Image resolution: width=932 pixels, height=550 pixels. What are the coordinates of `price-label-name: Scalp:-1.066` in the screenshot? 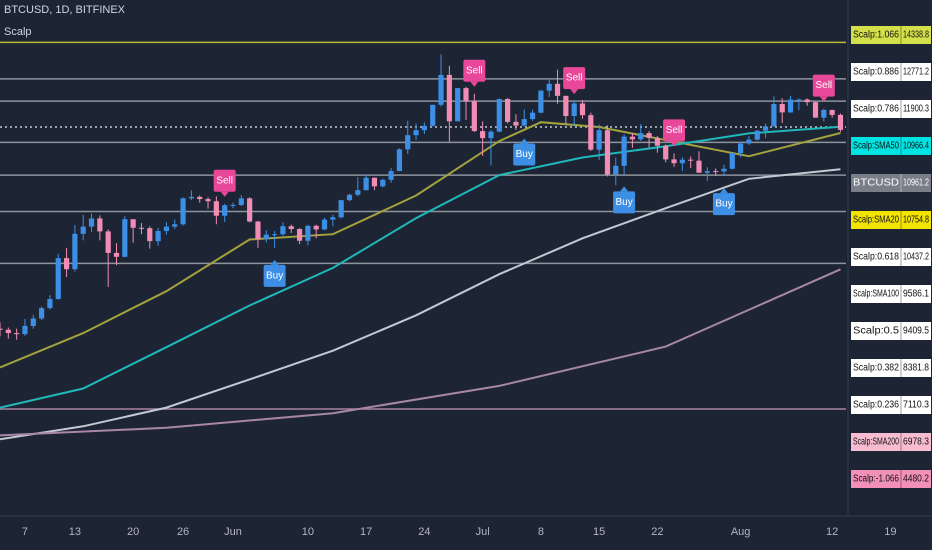 It's located at (876, 479).